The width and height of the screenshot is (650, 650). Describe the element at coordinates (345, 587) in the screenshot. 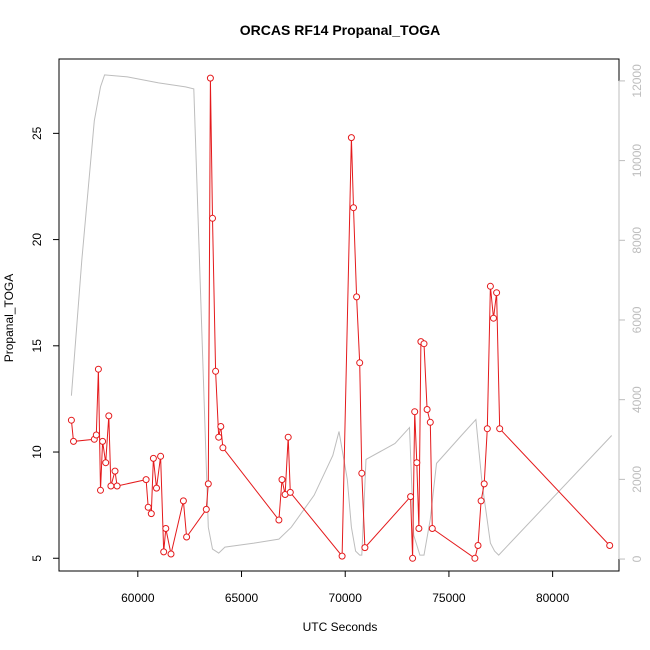

I see `x-axis: 60000 65000 70000 75000 80000` at that location.